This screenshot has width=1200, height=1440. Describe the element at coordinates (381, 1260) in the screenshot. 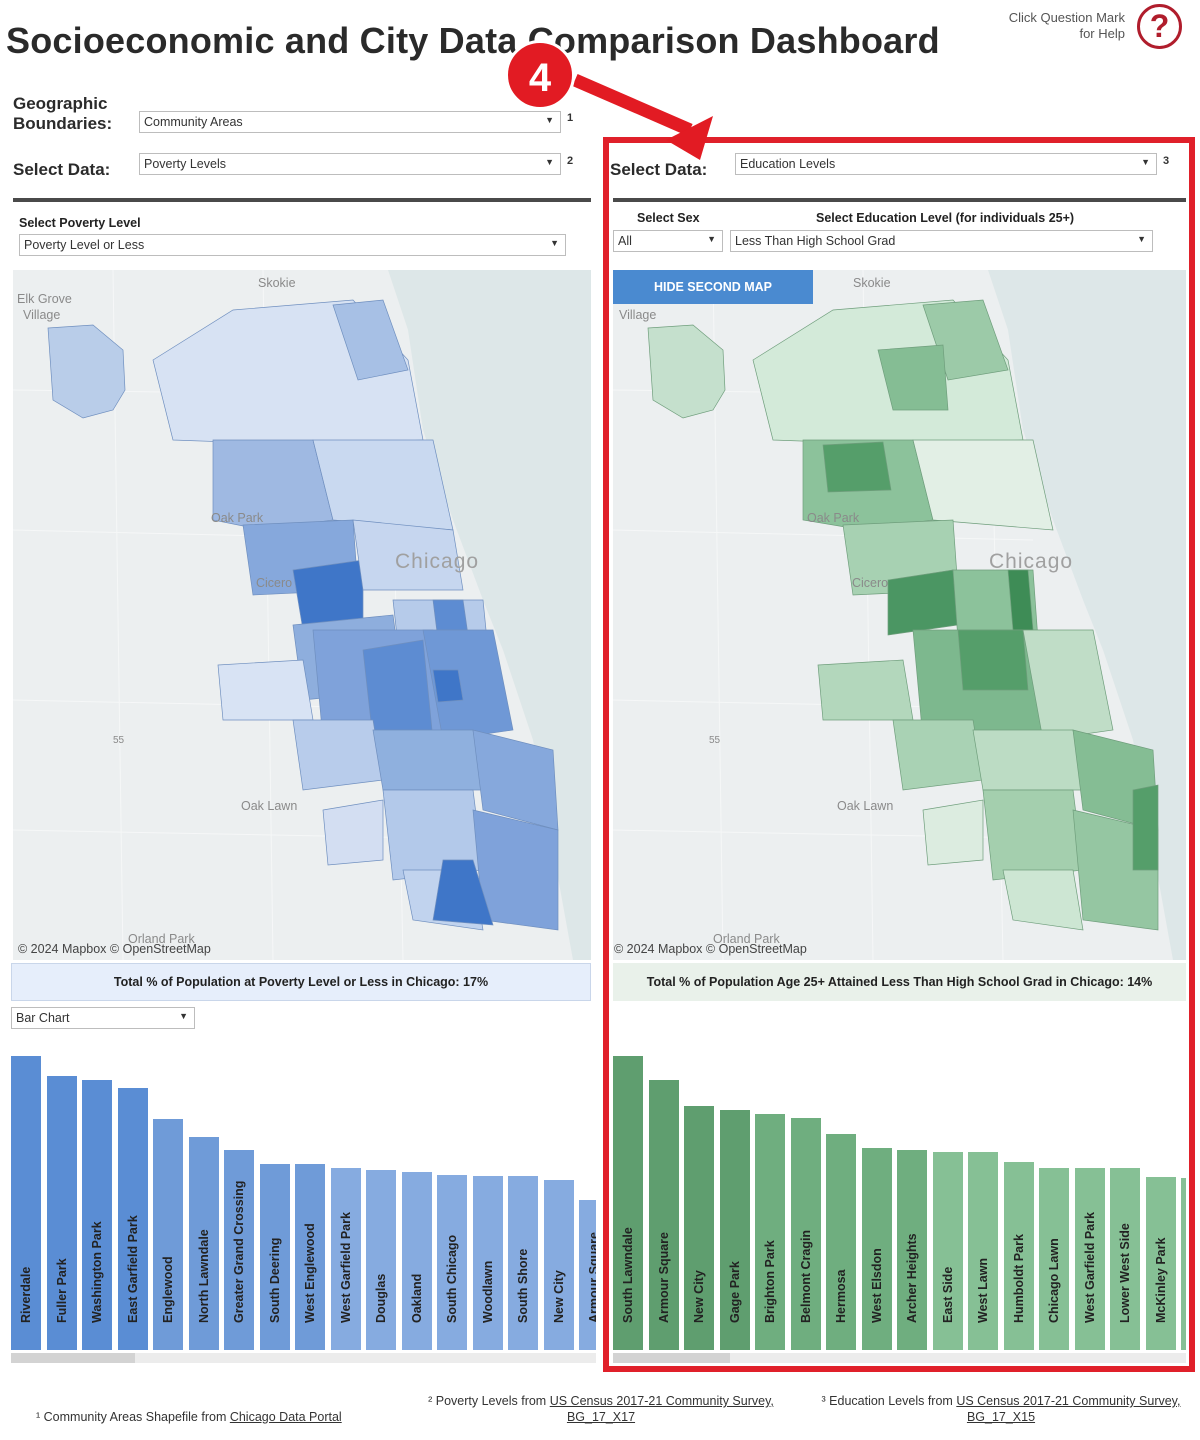

I see `left-bar: Douglas` at that location.